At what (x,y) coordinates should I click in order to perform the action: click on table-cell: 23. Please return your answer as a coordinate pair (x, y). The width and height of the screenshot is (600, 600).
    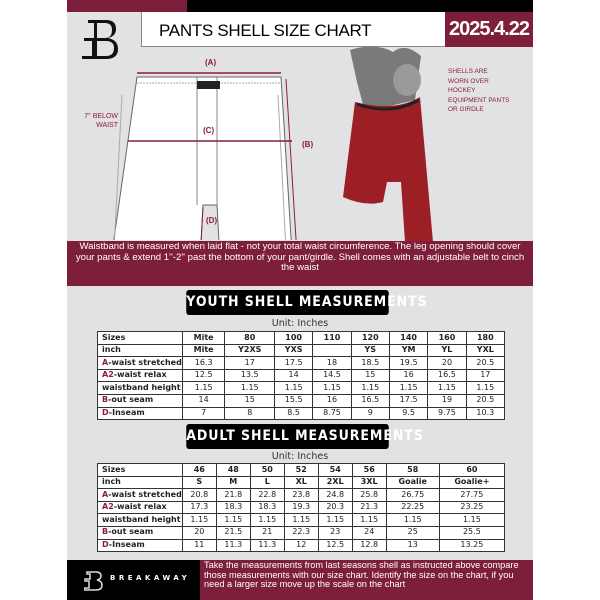
    Looking at the image, I should click on (335, 532).